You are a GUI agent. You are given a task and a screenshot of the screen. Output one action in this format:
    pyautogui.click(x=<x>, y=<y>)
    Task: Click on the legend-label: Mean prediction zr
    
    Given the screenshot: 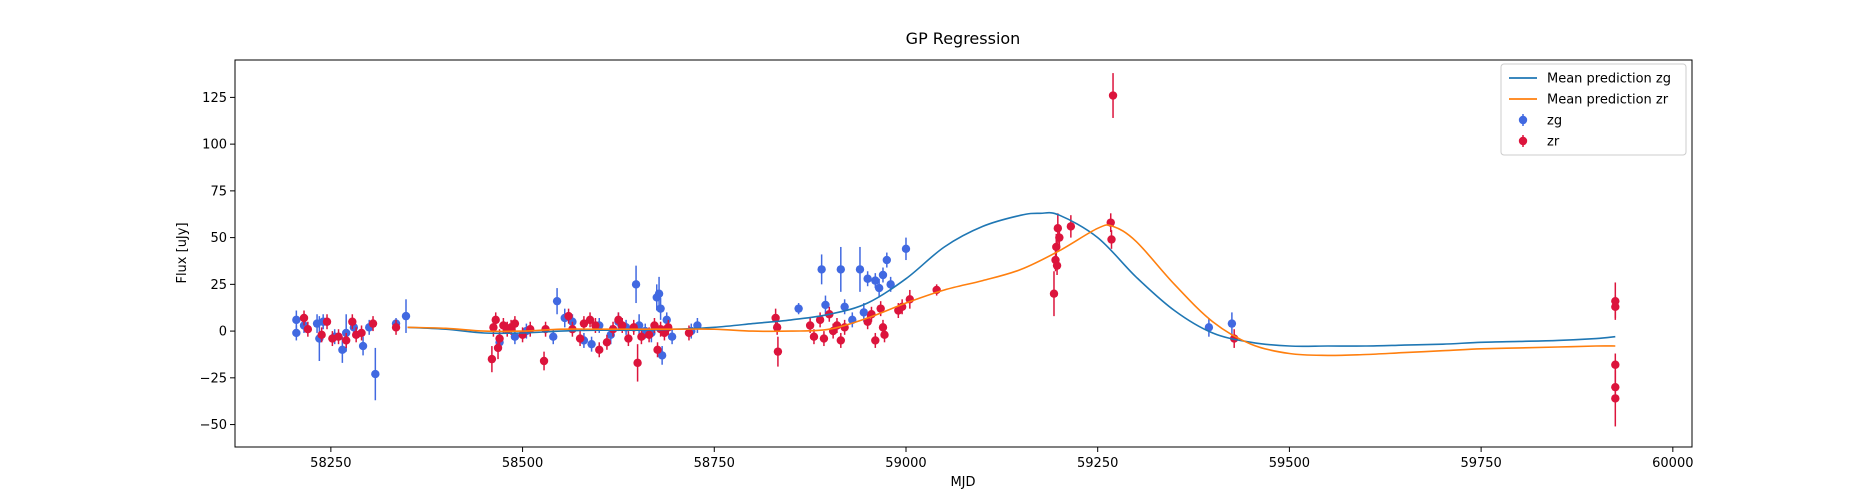 What is the action you would take?
    pyautogui.click(x=1608, y=100)
    